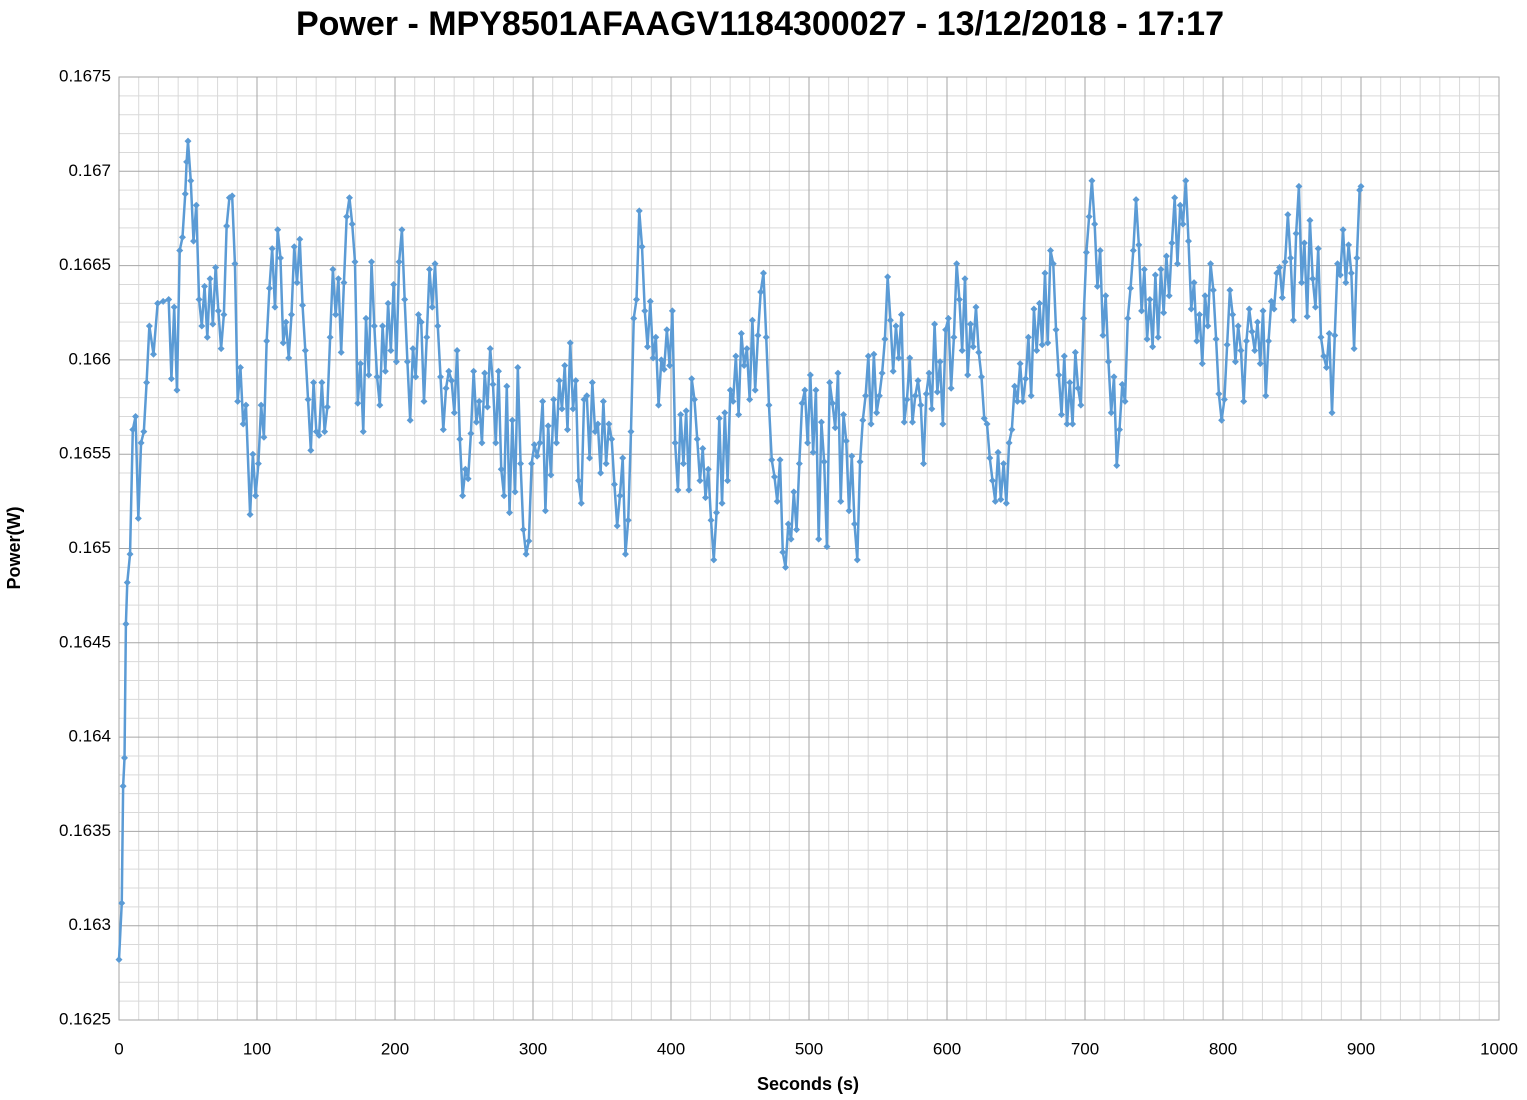 The width and height of the screenshot is (1527, 1100). What do you see at coordinates (14, 547) in the screenshot?
I see `y-axis-title: Power(W)` at bounding box center [14, 547].